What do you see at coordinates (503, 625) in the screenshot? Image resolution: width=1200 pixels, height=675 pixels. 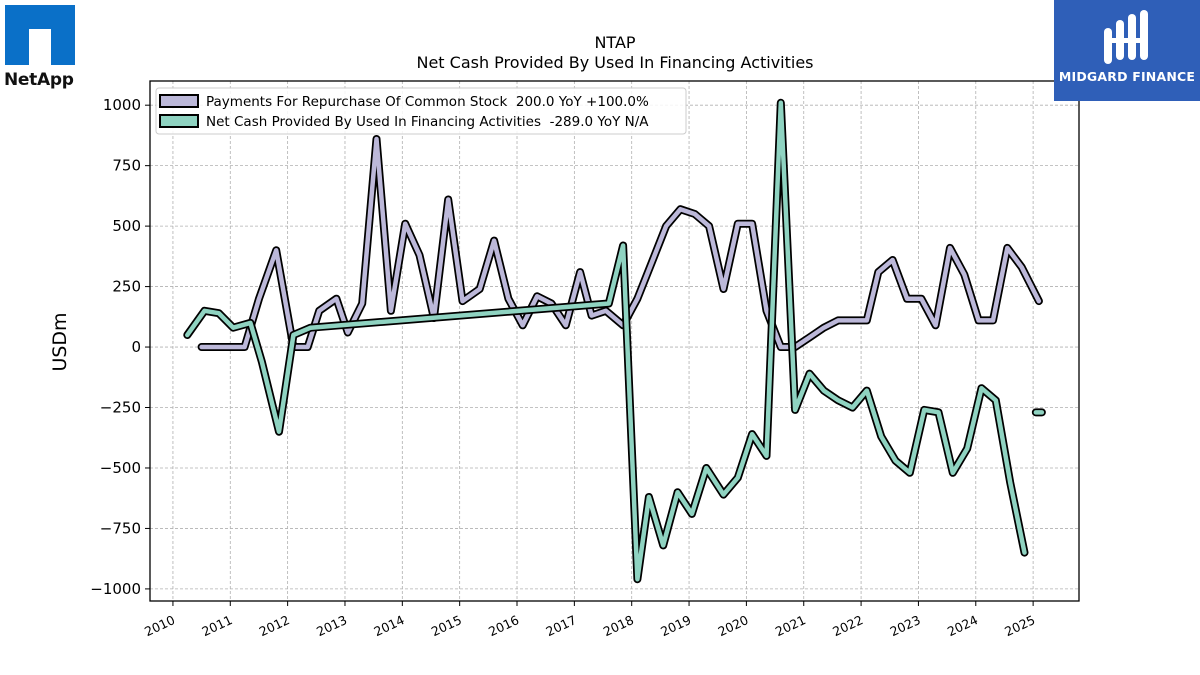 I see `x-tick-label: 2016` at bounding box center [503, 625].